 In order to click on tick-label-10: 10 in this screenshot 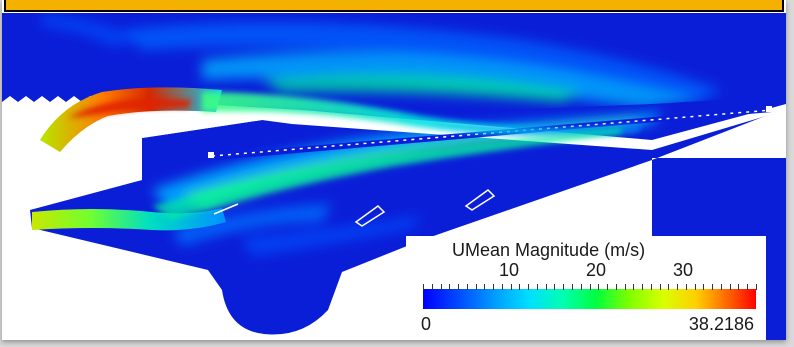, I will do `click(509, 270)`.